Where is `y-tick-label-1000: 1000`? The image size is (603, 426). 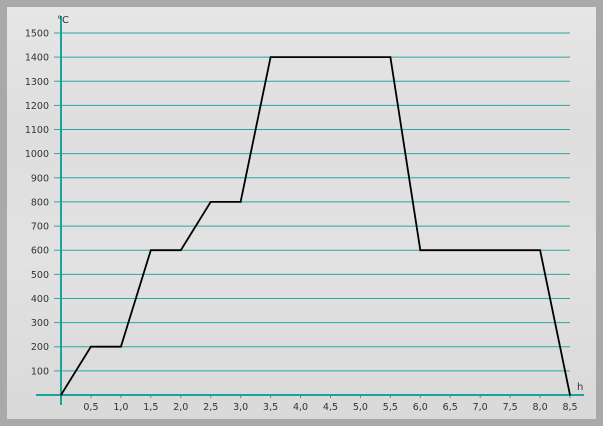
y-tick-label-1000: 1000 is located at coordinates (37, 154).